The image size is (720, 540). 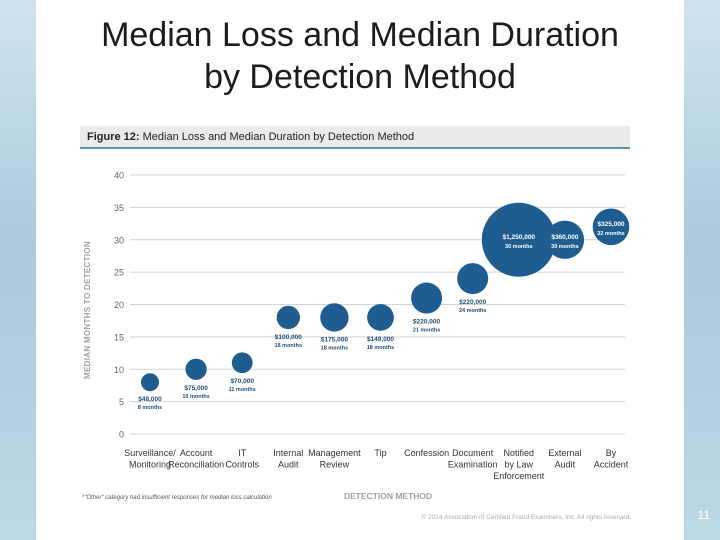 What do you see at coordinates (119, 370) in the screenshot?
I see `y-tick-label: 10` at bounding box center [119, 370].